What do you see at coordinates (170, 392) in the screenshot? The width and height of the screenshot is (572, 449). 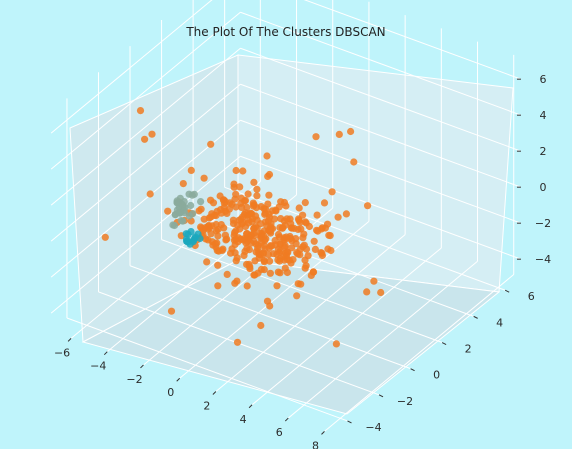 I see `x-tick-label: 0` at bounding box center [170, 392].